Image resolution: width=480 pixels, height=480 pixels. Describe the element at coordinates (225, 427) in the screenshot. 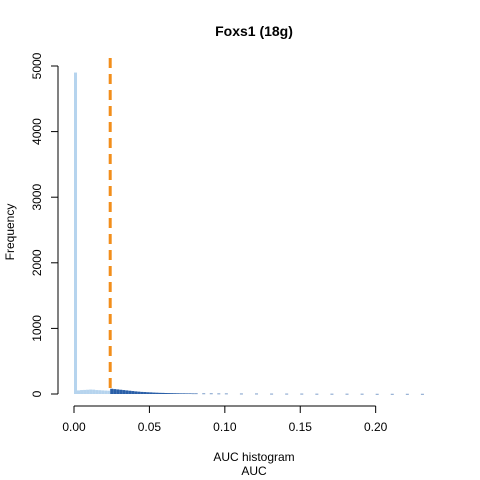

I see `x-tick-label: 0.10` at that location.